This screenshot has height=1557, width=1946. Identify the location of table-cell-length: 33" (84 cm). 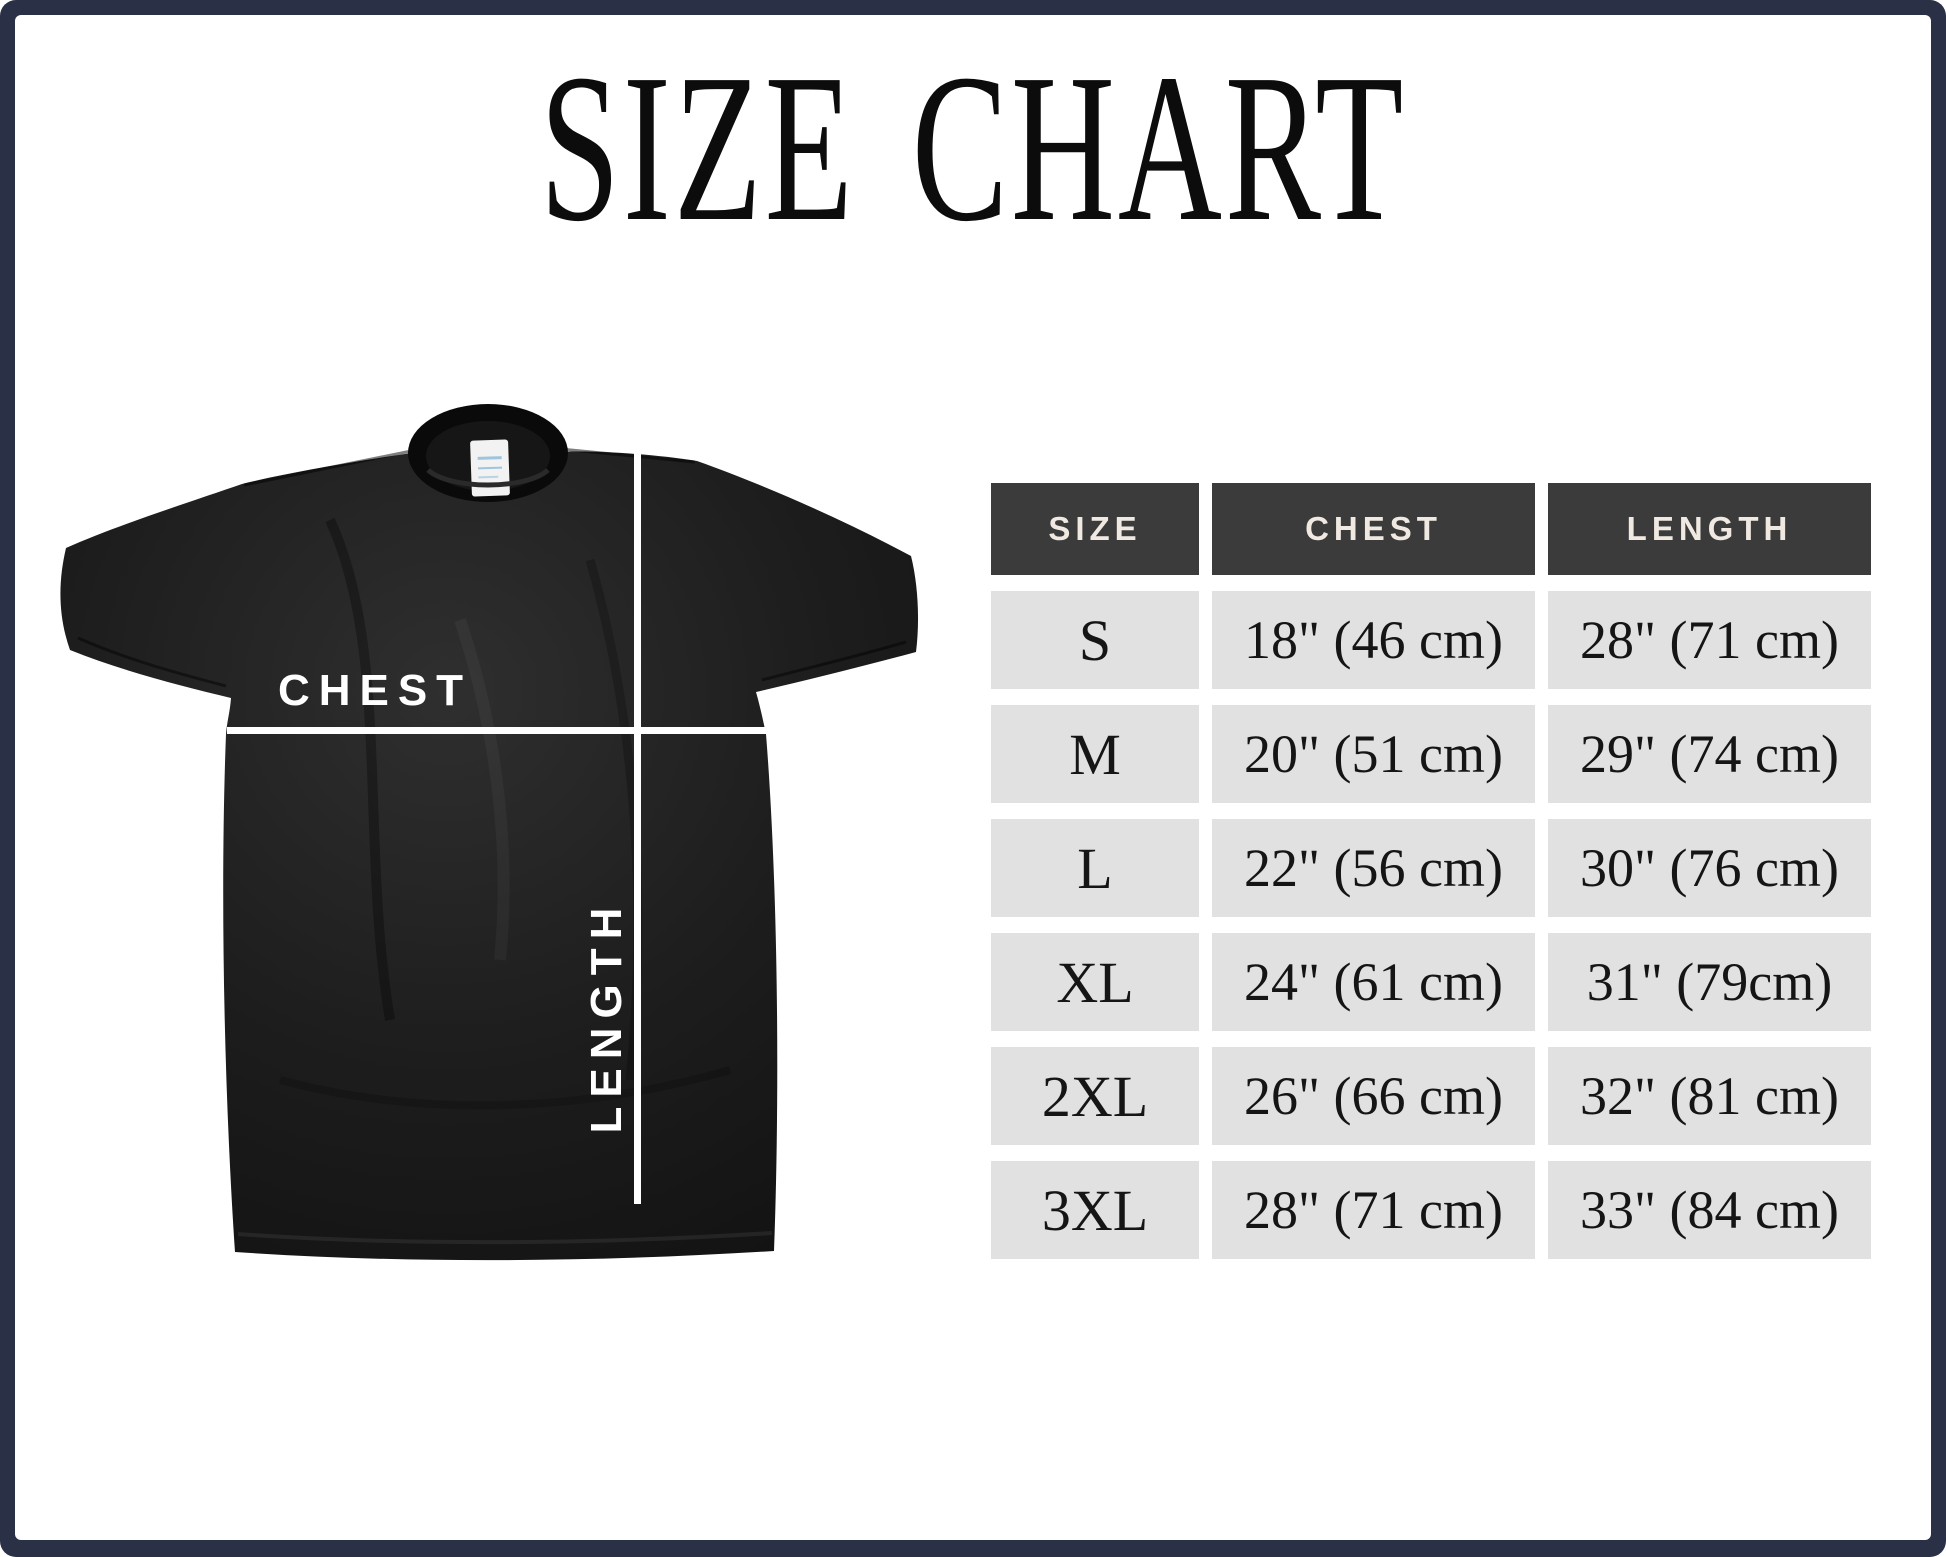
(1709, 1210).